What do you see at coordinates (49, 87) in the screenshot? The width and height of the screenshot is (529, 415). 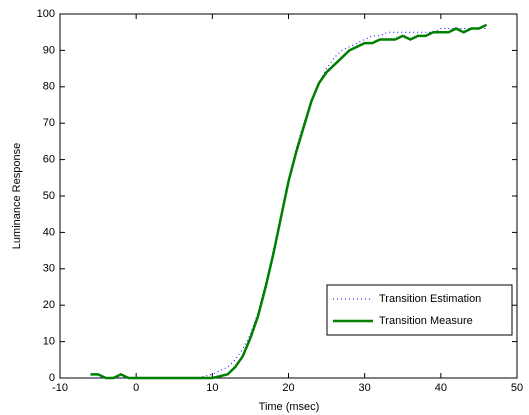 I see `y-tick-label: 80` at bounding box center [49, 87].